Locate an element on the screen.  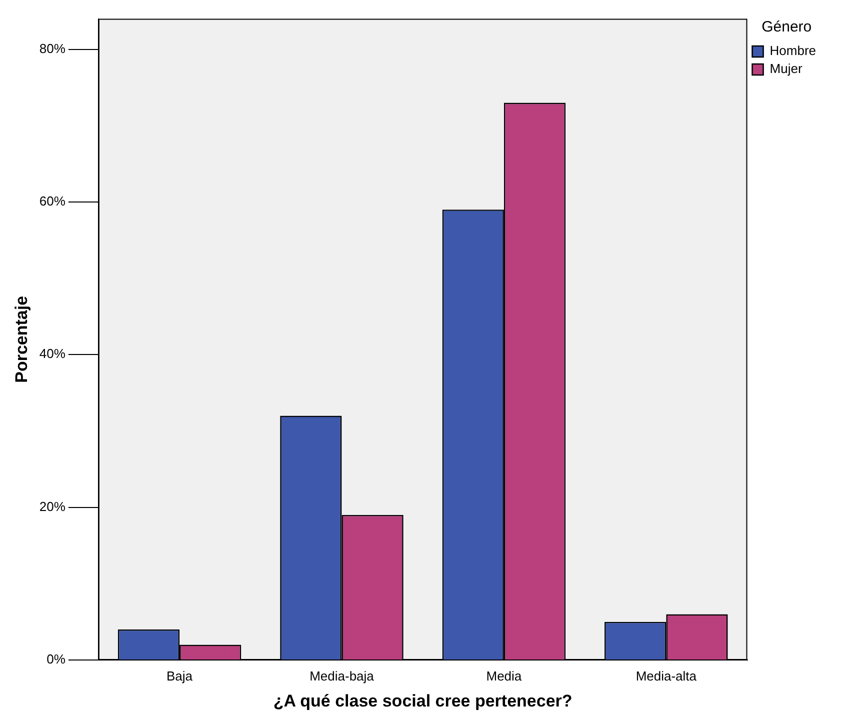
y-tick-label: 0% is located at coordinates (56, 659).